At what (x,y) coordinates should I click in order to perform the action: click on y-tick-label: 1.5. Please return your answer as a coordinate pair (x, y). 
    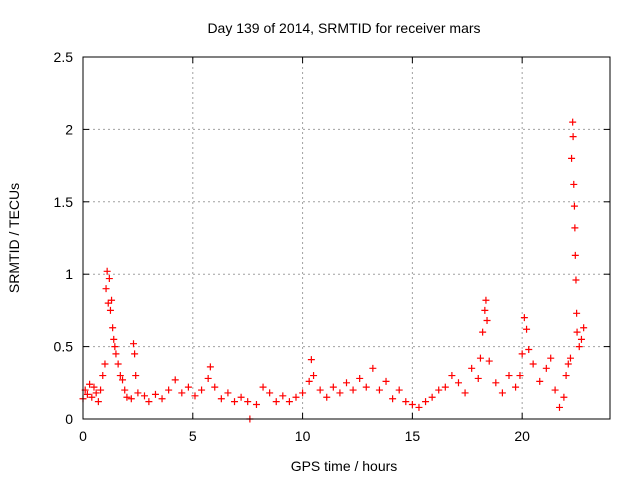
    Looking at the image, I should click on (64, 202).